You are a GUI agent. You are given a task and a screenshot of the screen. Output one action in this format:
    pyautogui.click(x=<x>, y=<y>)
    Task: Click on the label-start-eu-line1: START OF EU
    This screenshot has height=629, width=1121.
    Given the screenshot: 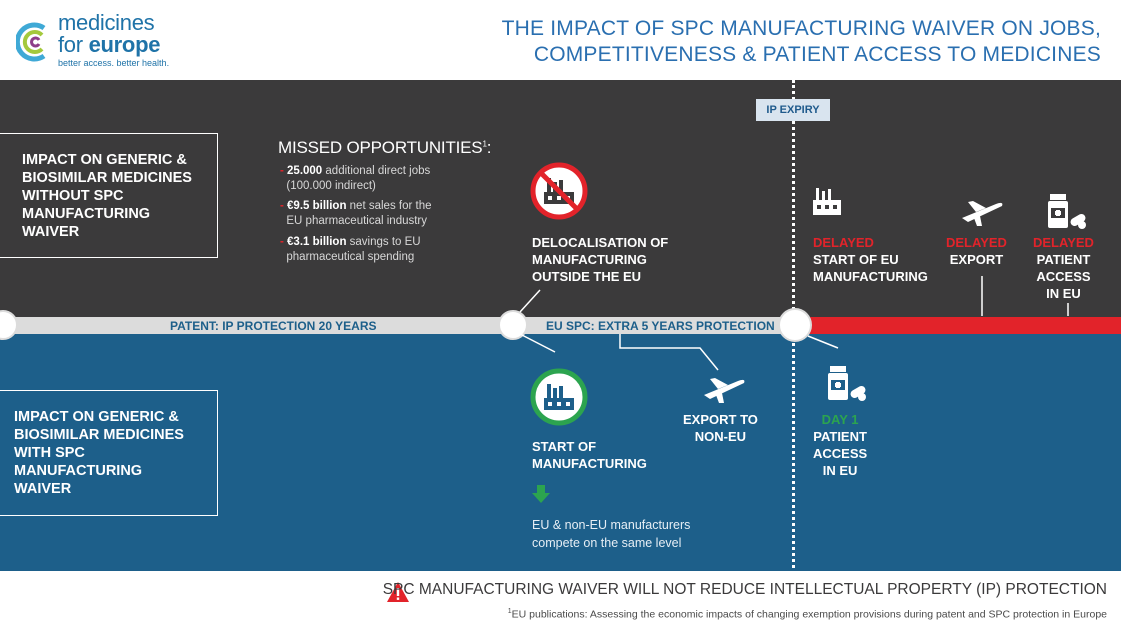 What is the action you would take?
    pyautogui.click(x=856, y=259)
    